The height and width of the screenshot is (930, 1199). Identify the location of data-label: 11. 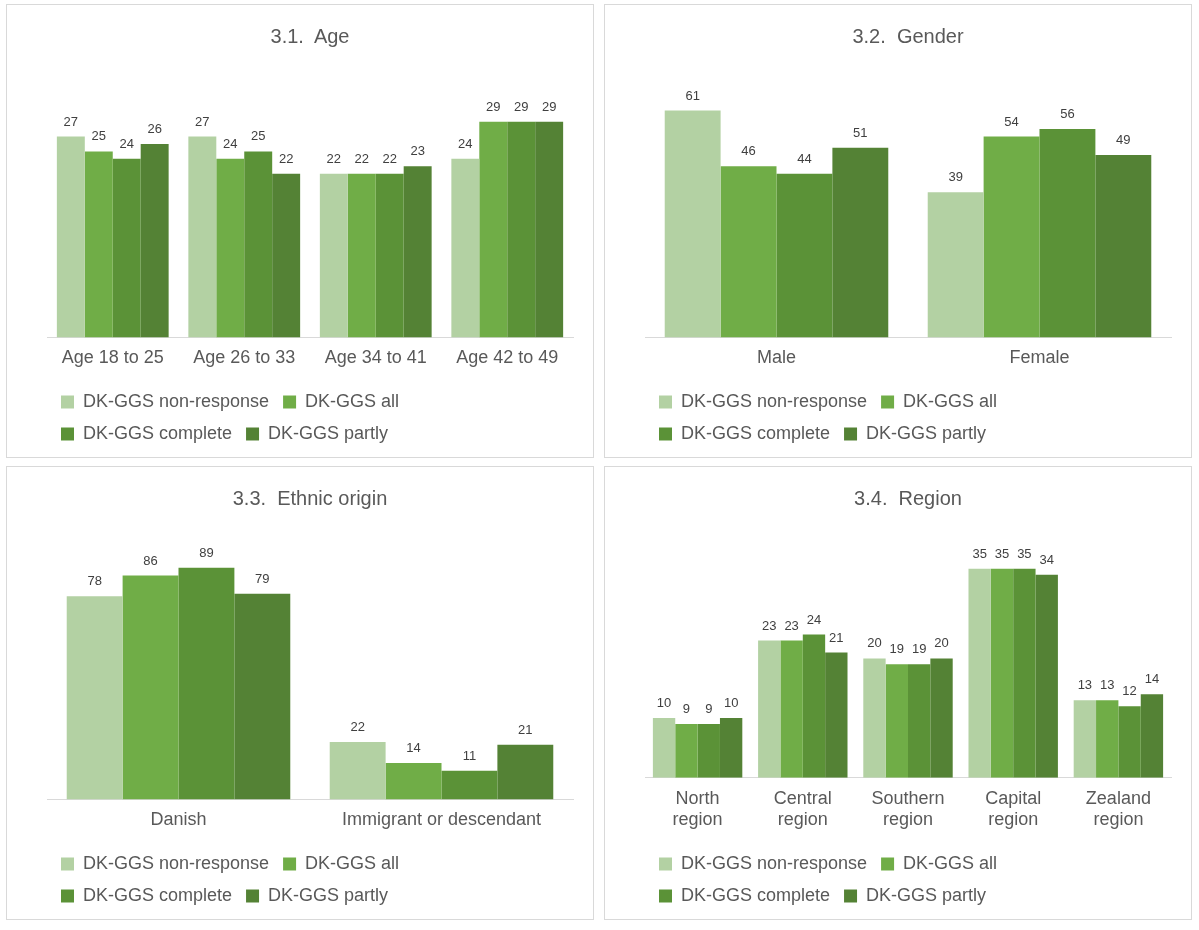
(469, 755).